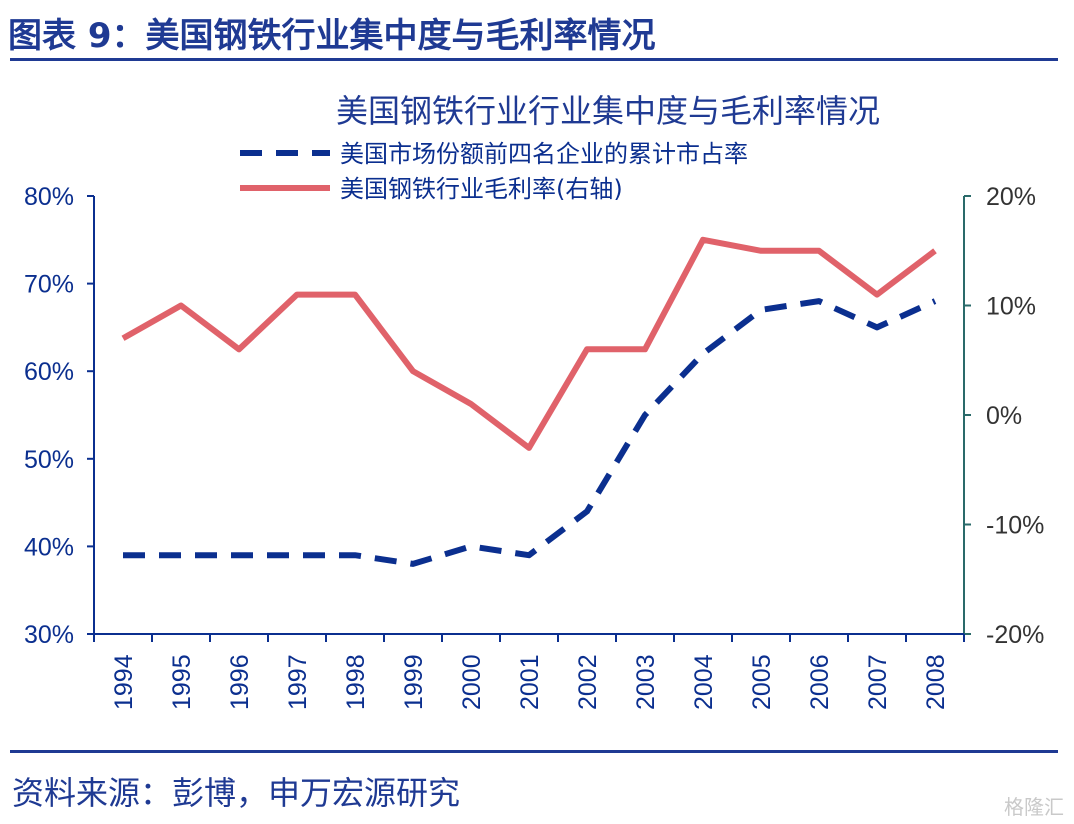  I want to click on right-axis-tick-label: -20%, so click(1015, 635).